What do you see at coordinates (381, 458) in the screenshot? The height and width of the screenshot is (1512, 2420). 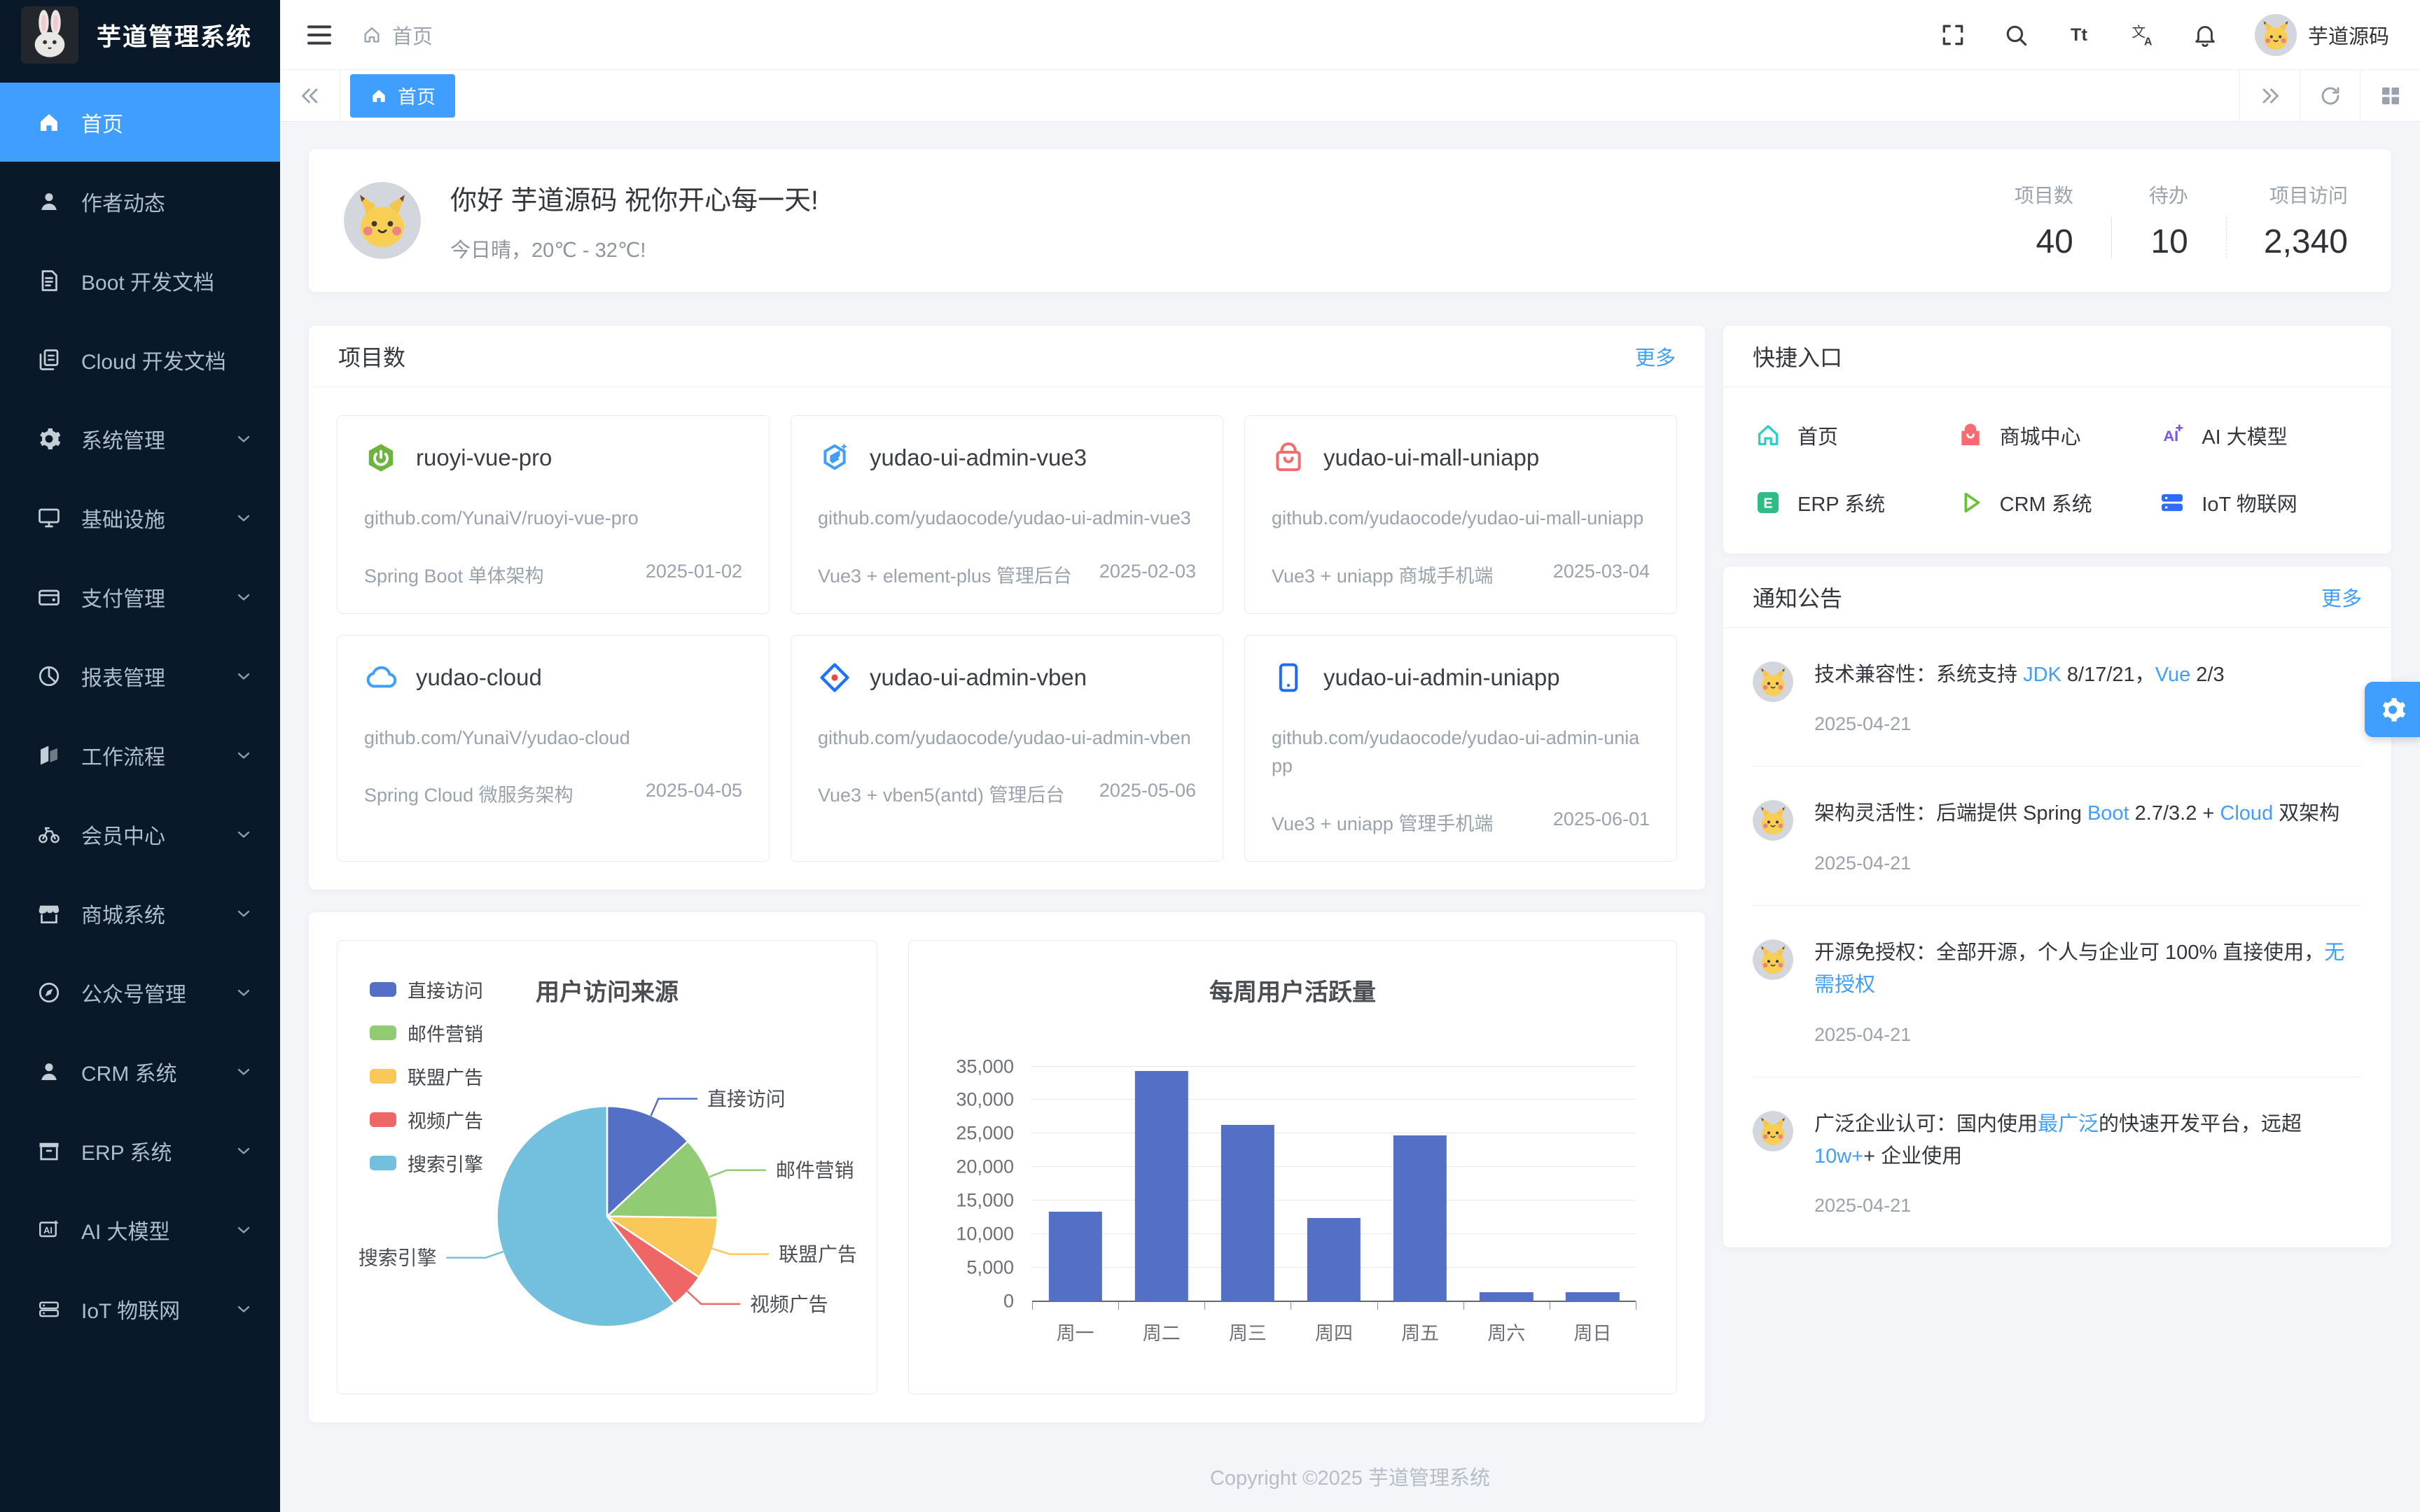 I see `spring-boot-icon` at bounding box center [381, 458].